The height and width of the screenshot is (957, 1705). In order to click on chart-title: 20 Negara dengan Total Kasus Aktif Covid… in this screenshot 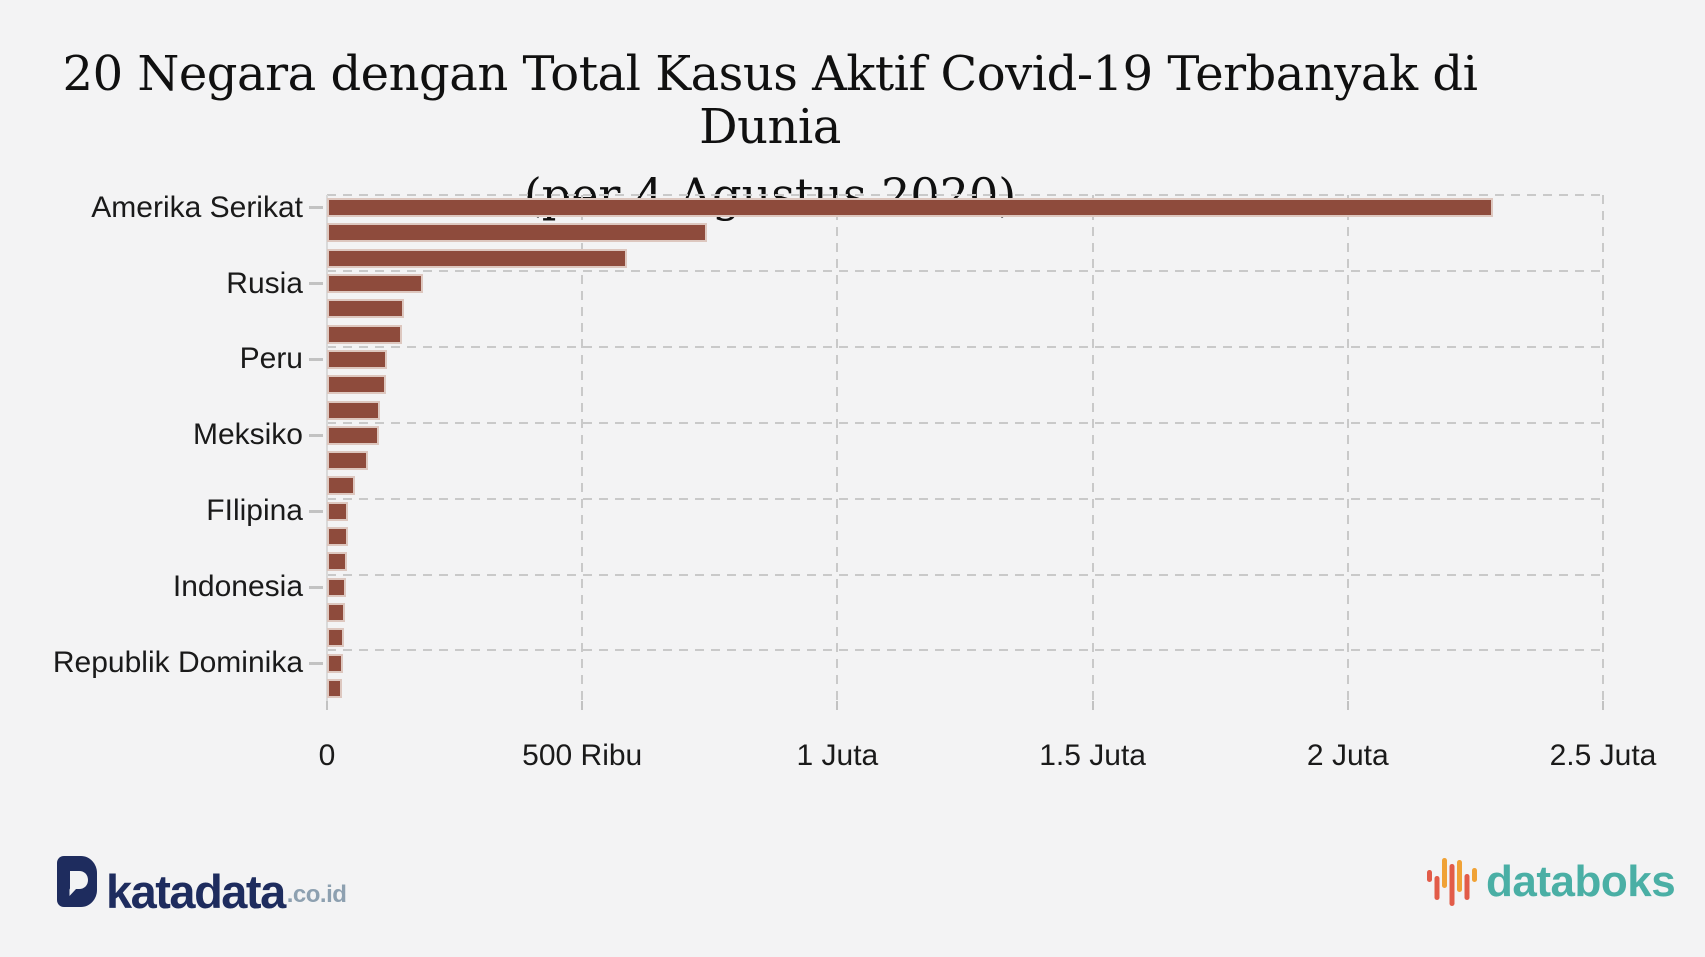, I will do `click(770, 100)`.